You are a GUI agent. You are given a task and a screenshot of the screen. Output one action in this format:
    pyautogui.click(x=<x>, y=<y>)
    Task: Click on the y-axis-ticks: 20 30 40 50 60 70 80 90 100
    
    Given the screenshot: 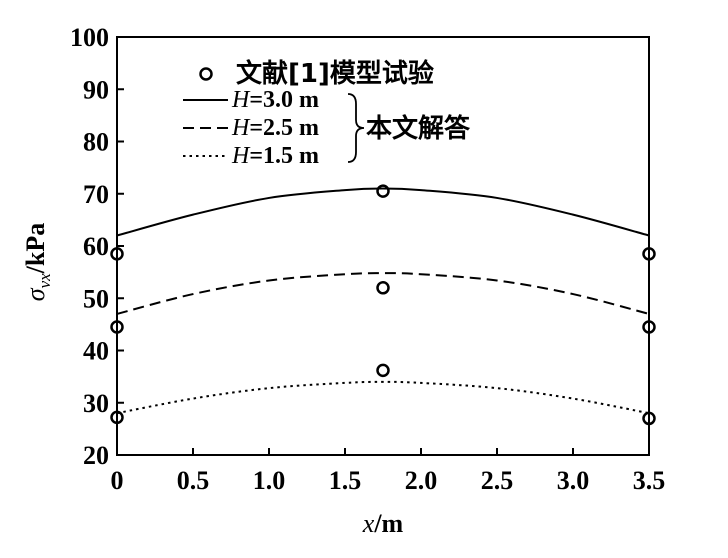 What is the action you would take?
    pyautogui.click(x=97, y=246)
    